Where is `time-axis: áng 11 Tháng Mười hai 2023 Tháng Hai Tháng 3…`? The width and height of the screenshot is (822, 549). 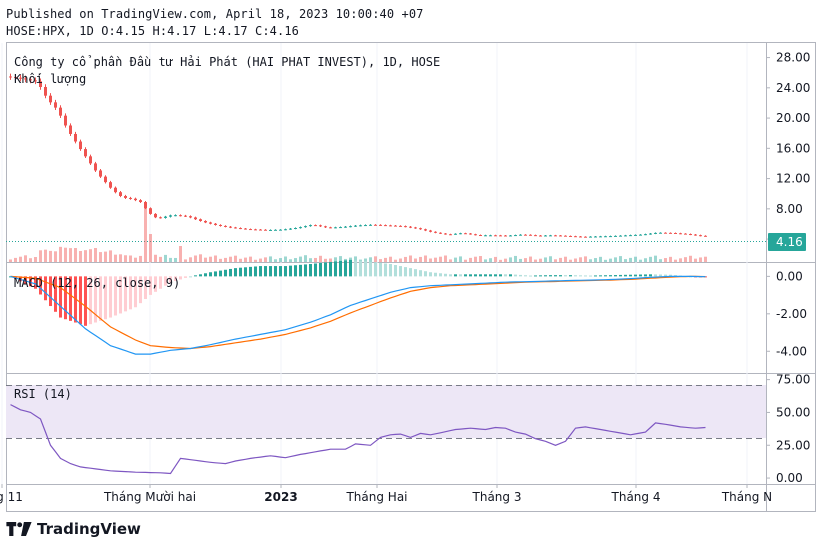 time-axis: áng 11 Tháng Mười hai 2023 Tháng Hai Tháng 3… is located at coordinates (386, 494).